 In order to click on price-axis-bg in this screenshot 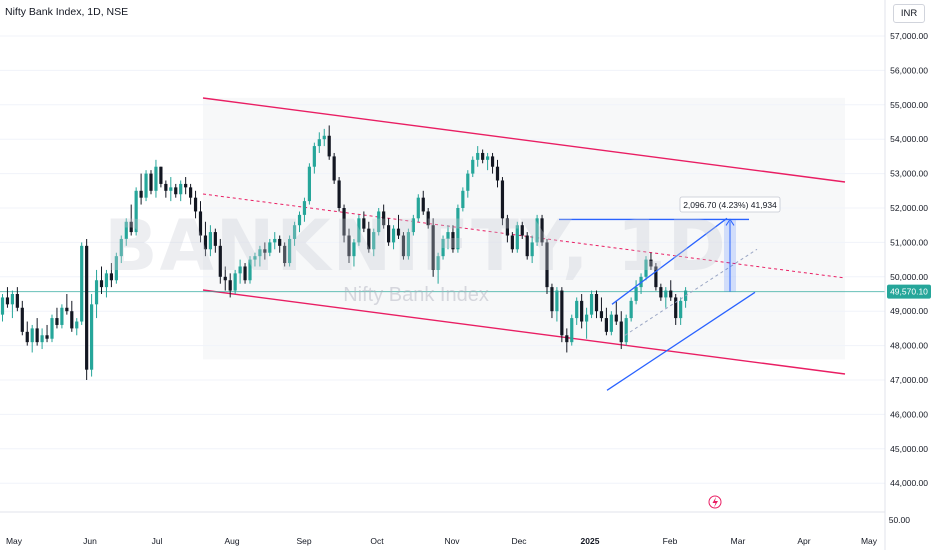, I will do `click(909, 275)`.